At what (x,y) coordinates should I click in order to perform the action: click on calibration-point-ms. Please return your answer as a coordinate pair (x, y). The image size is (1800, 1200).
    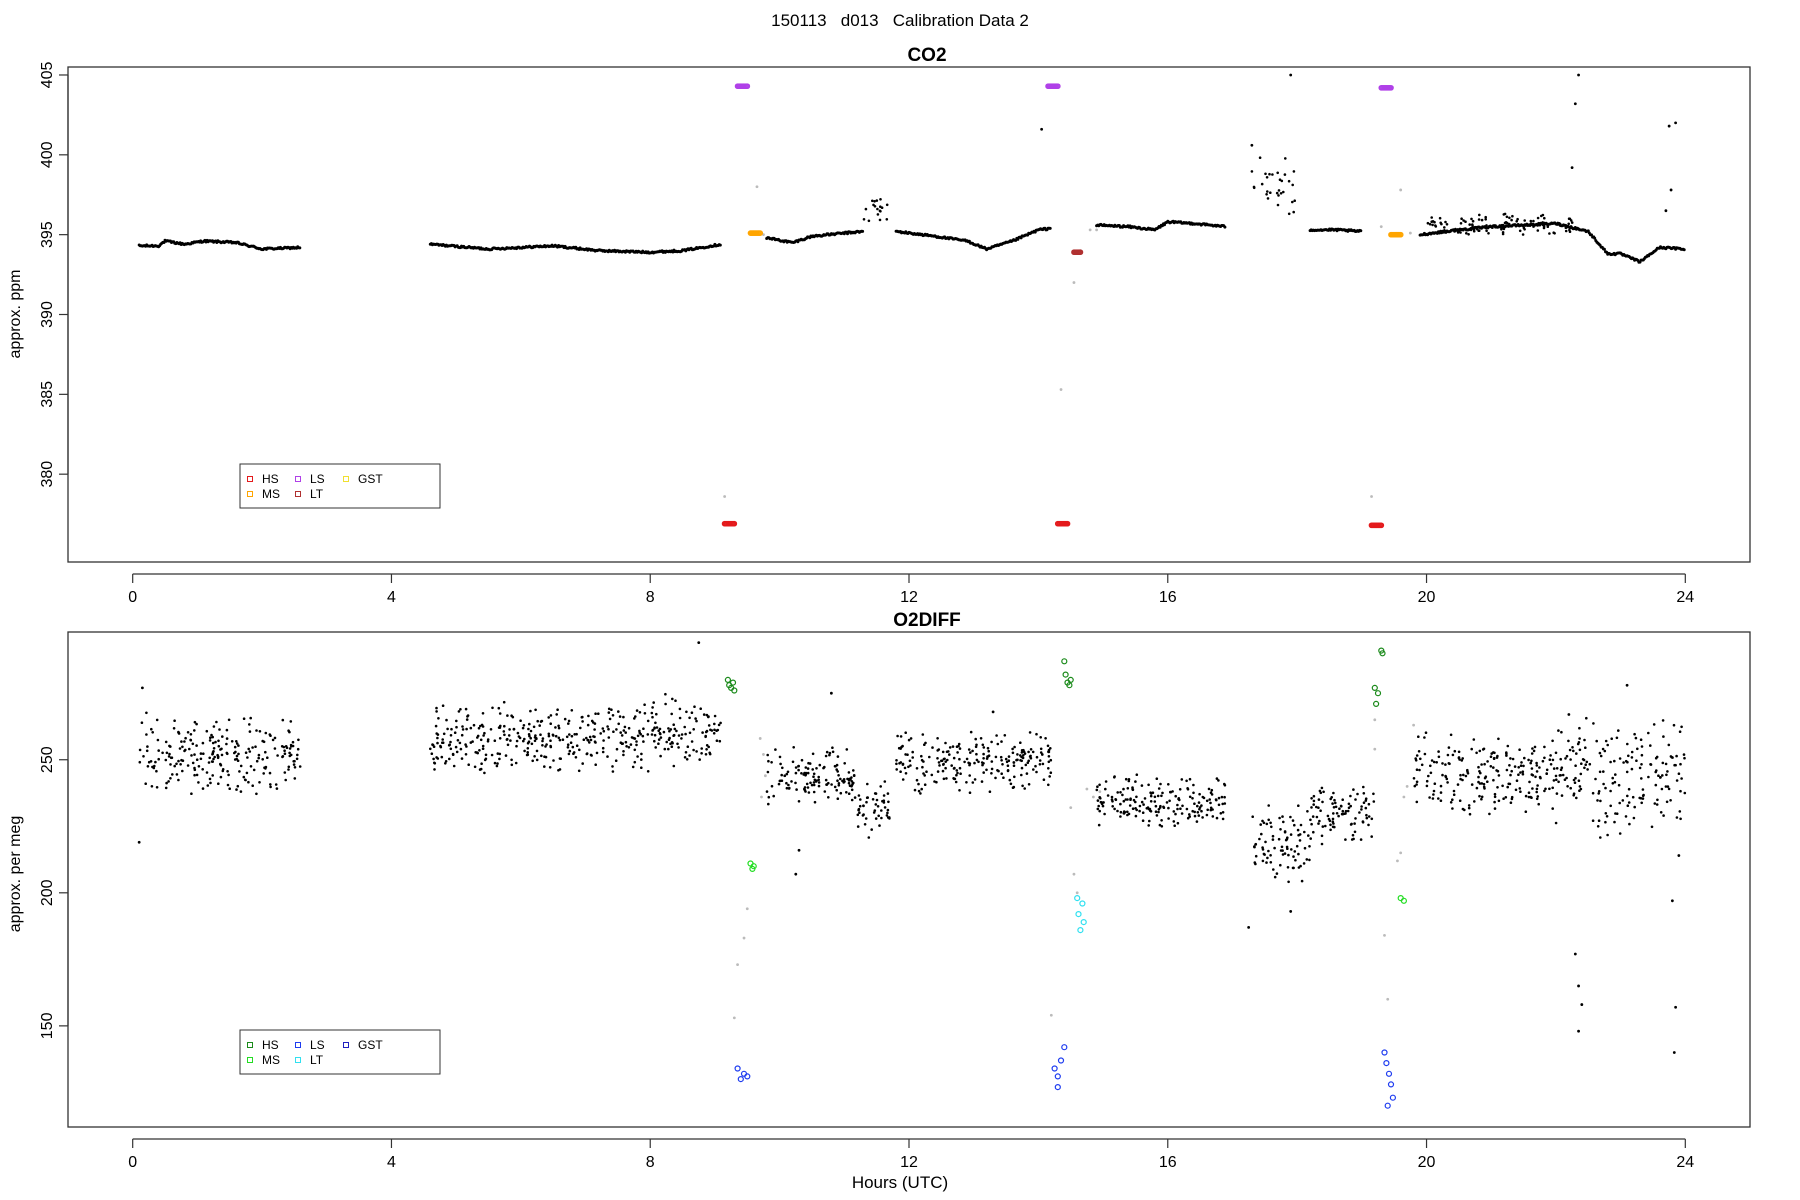
    Looking at the image, I should click on (760, 233).